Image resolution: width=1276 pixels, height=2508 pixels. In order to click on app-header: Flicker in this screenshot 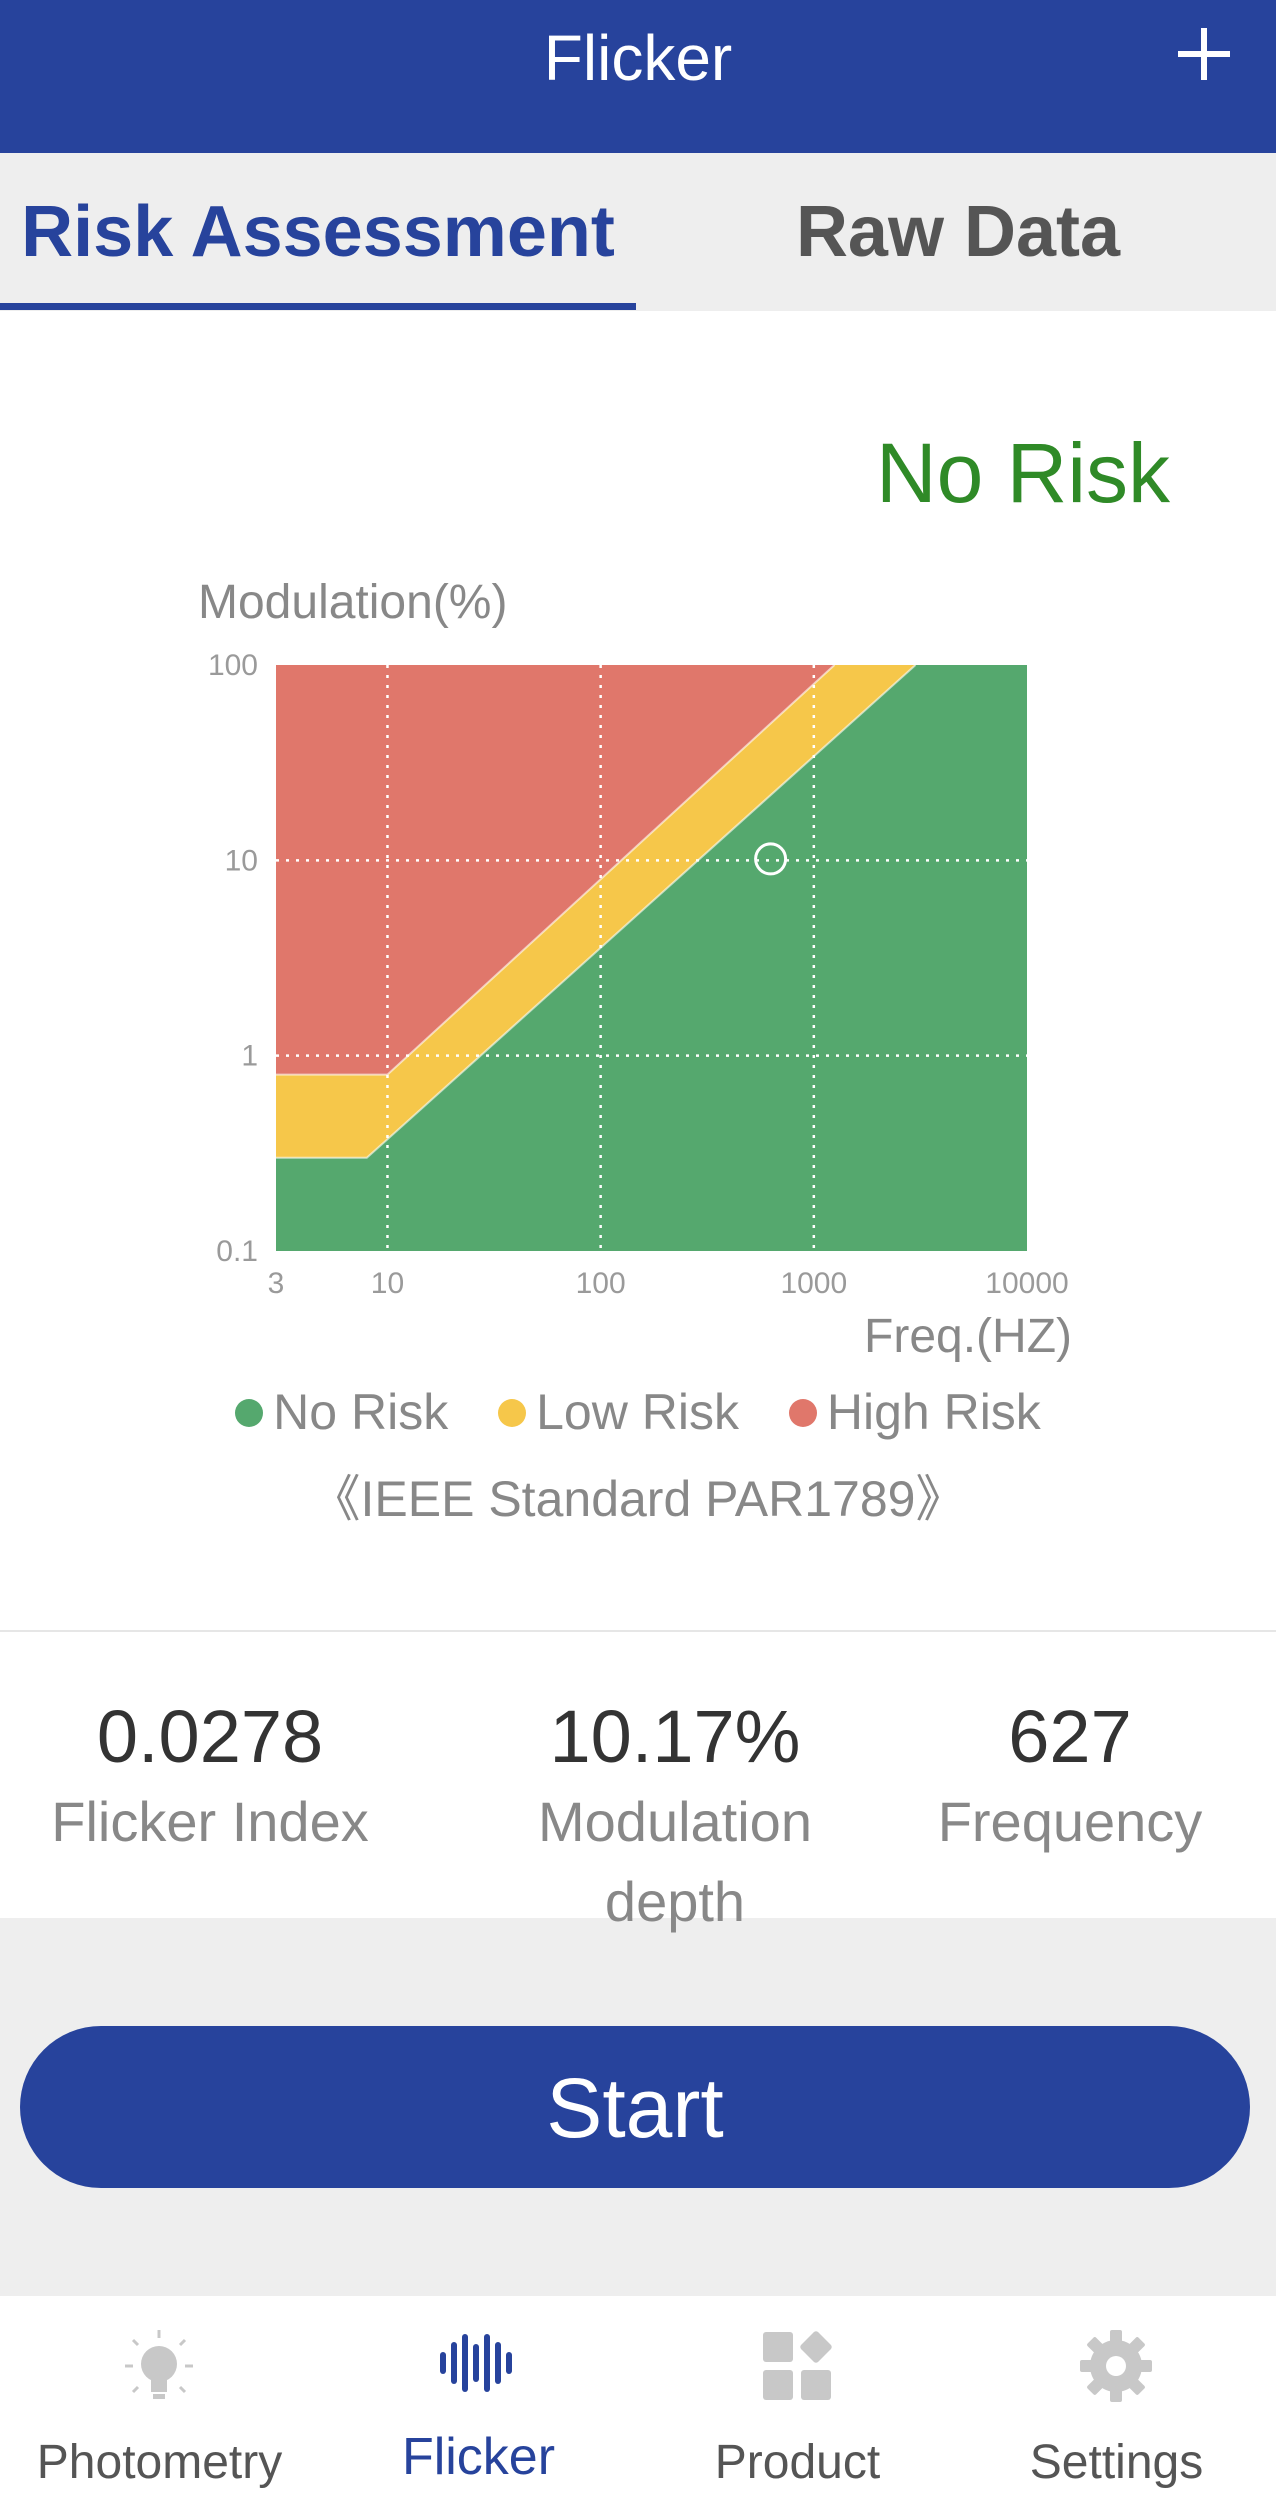, I will do `click(638, 76)`.